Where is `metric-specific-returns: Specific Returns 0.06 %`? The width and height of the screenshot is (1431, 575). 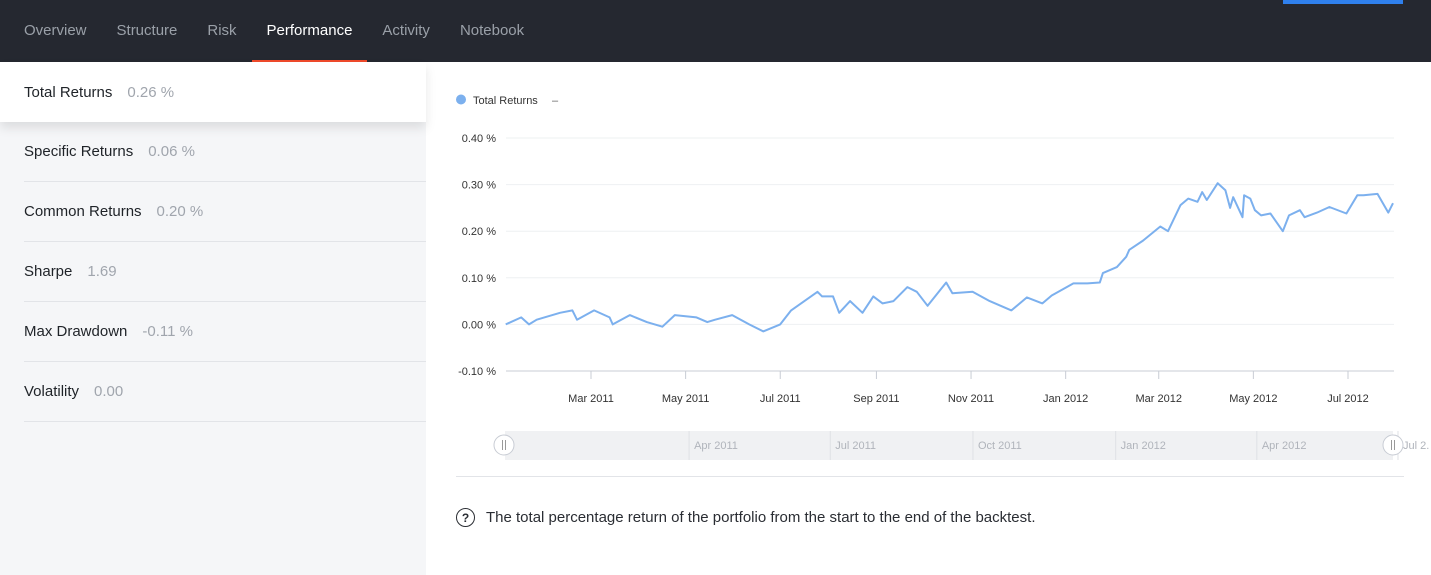
metric-specific-returns: Specific Returns 0.06 % is located at coordinates (225, 152).